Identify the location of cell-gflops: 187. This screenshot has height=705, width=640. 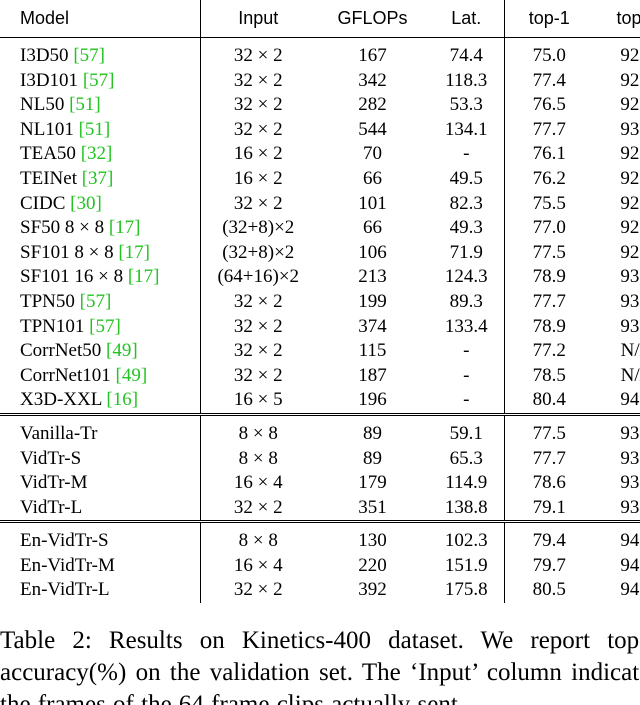
(372, 375).